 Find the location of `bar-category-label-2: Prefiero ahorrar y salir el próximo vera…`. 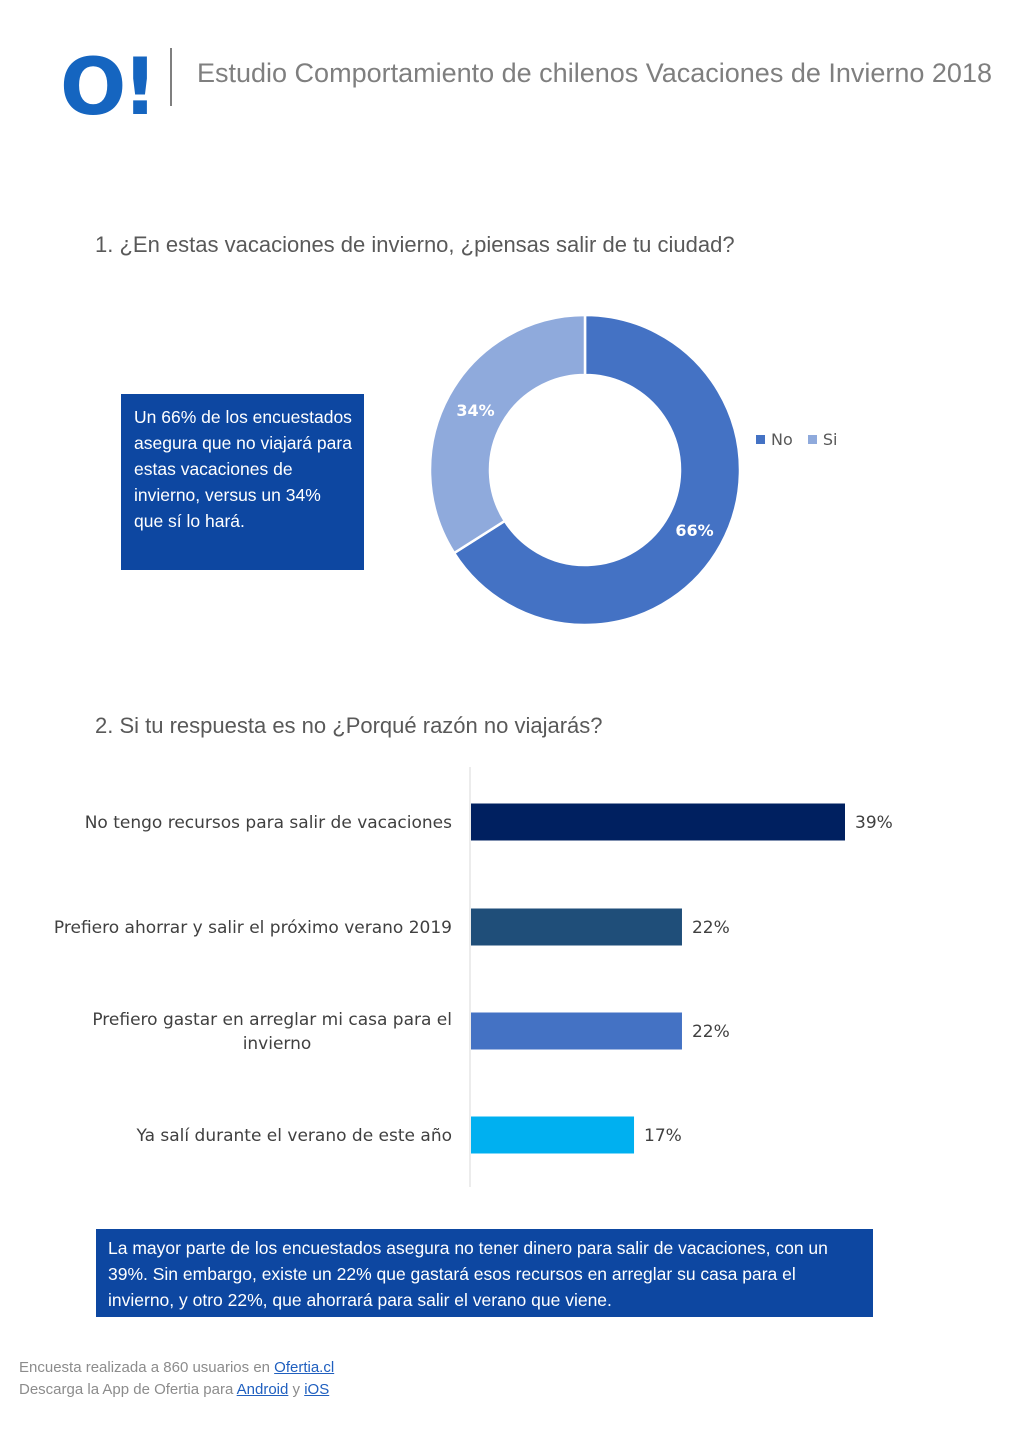

bar-category-label-2: Prefiero ahorrar y salir el próximo vera… is located at coordinates (253, 928).